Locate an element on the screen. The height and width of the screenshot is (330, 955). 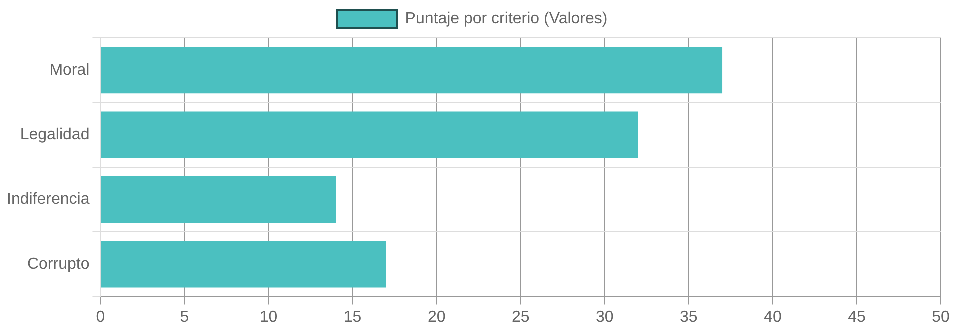
x-tick-label: 15 is located at coordinates (353, 317).